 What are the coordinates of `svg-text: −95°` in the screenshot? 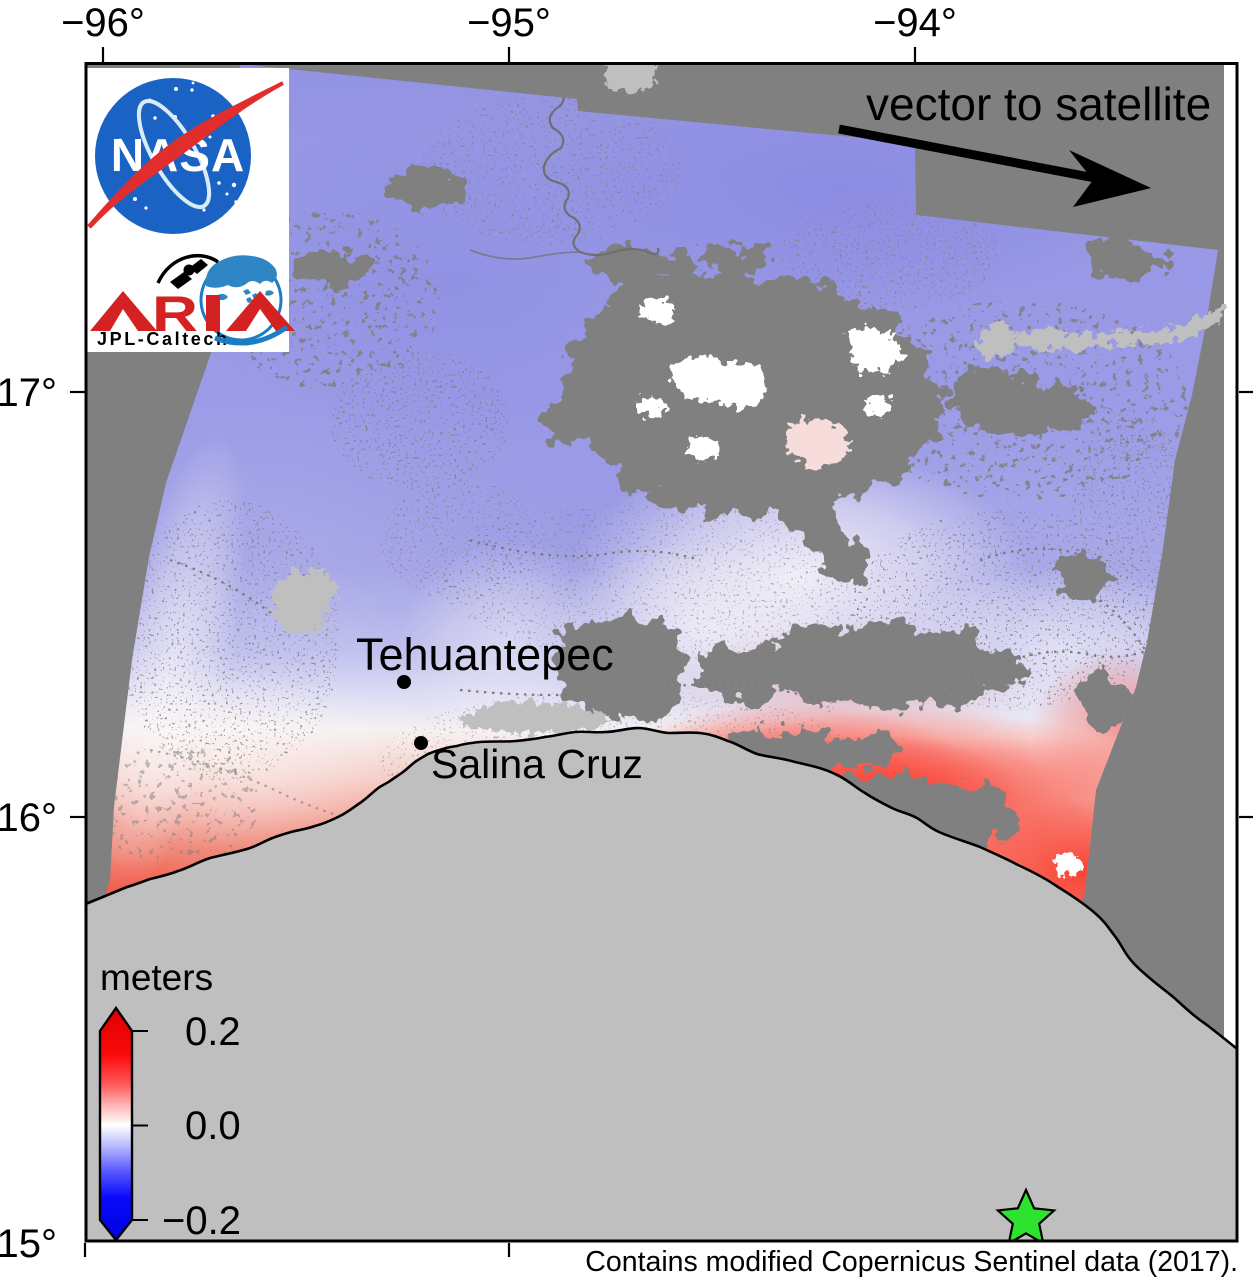 It's located at (509, 23).